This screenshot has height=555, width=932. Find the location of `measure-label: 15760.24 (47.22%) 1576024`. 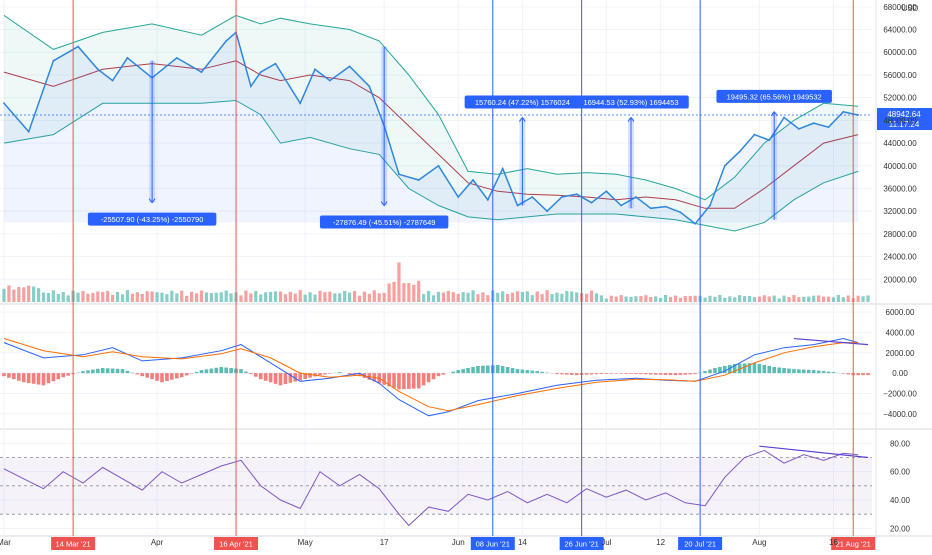

measure-label: 15760.24 (47.22%) 1576024 is located at coordinates (522, 102).